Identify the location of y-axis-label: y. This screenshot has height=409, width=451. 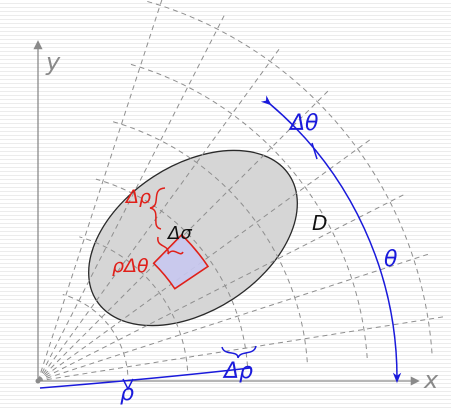
(53, 62).